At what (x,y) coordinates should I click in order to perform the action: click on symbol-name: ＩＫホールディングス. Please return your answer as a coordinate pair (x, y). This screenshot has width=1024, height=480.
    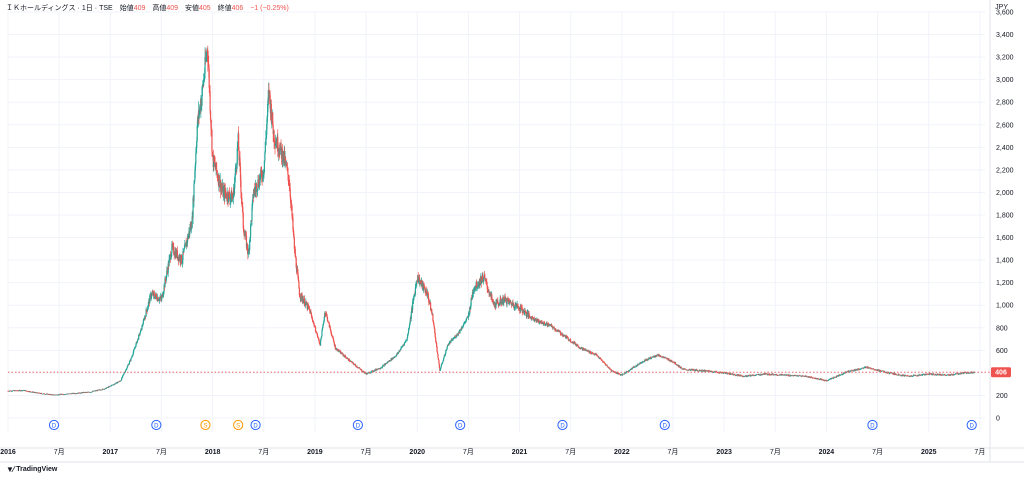
    Looking at the image, I should click on (41, 8).